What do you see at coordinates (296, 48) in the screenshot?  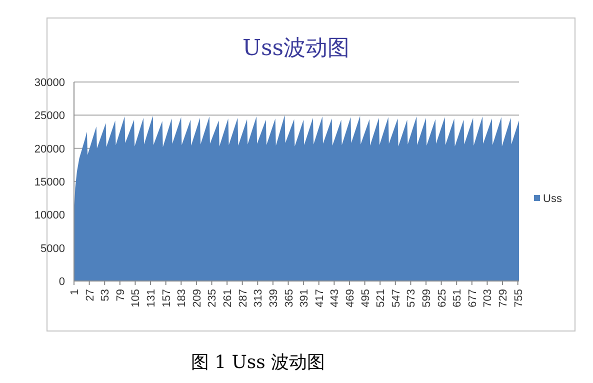 I see `chart-title: Uss波动图` at bounding box center [296, 48].